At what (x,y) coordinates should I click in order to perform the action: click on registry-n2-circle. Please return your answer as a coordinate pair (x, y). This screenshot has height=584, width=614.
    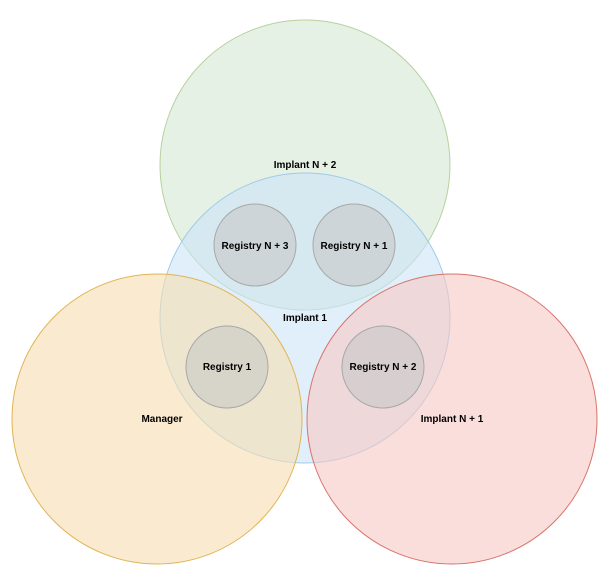
    Looking at the image, I should click on (383, 367).